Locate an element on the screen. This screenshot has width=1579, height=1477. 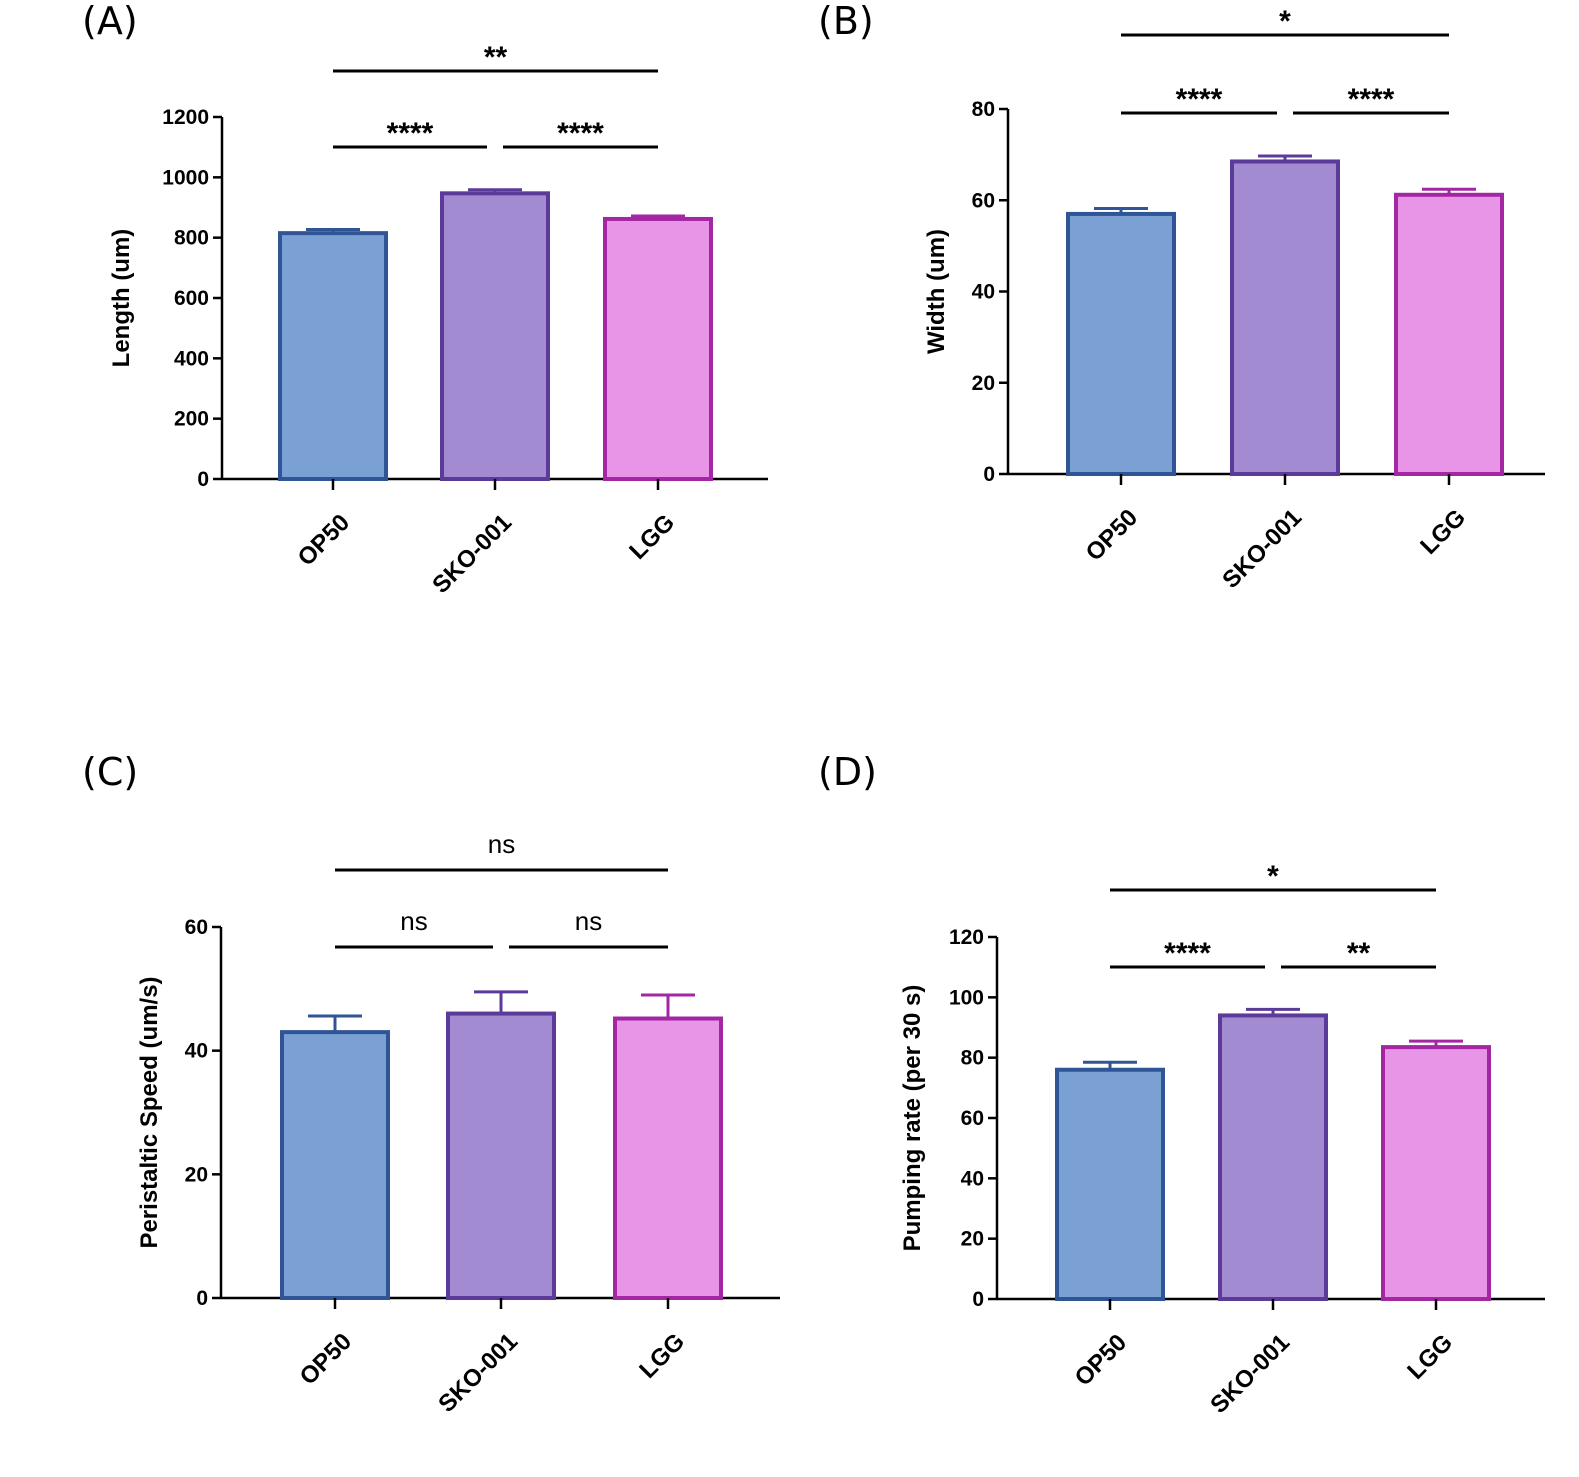
y-tick-label: 1000 is located at coordinates (185, 177).